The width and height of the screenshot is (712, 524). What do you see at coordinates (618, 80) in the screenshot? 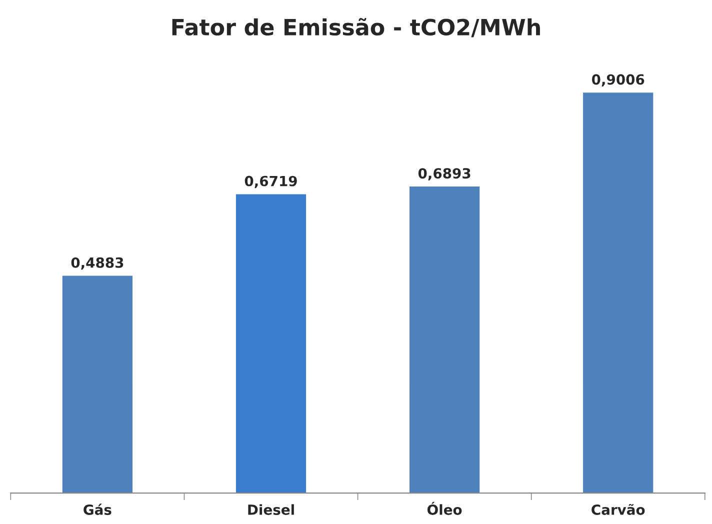
I see `data-label: 0,9006` at bounding box center [618, 80].